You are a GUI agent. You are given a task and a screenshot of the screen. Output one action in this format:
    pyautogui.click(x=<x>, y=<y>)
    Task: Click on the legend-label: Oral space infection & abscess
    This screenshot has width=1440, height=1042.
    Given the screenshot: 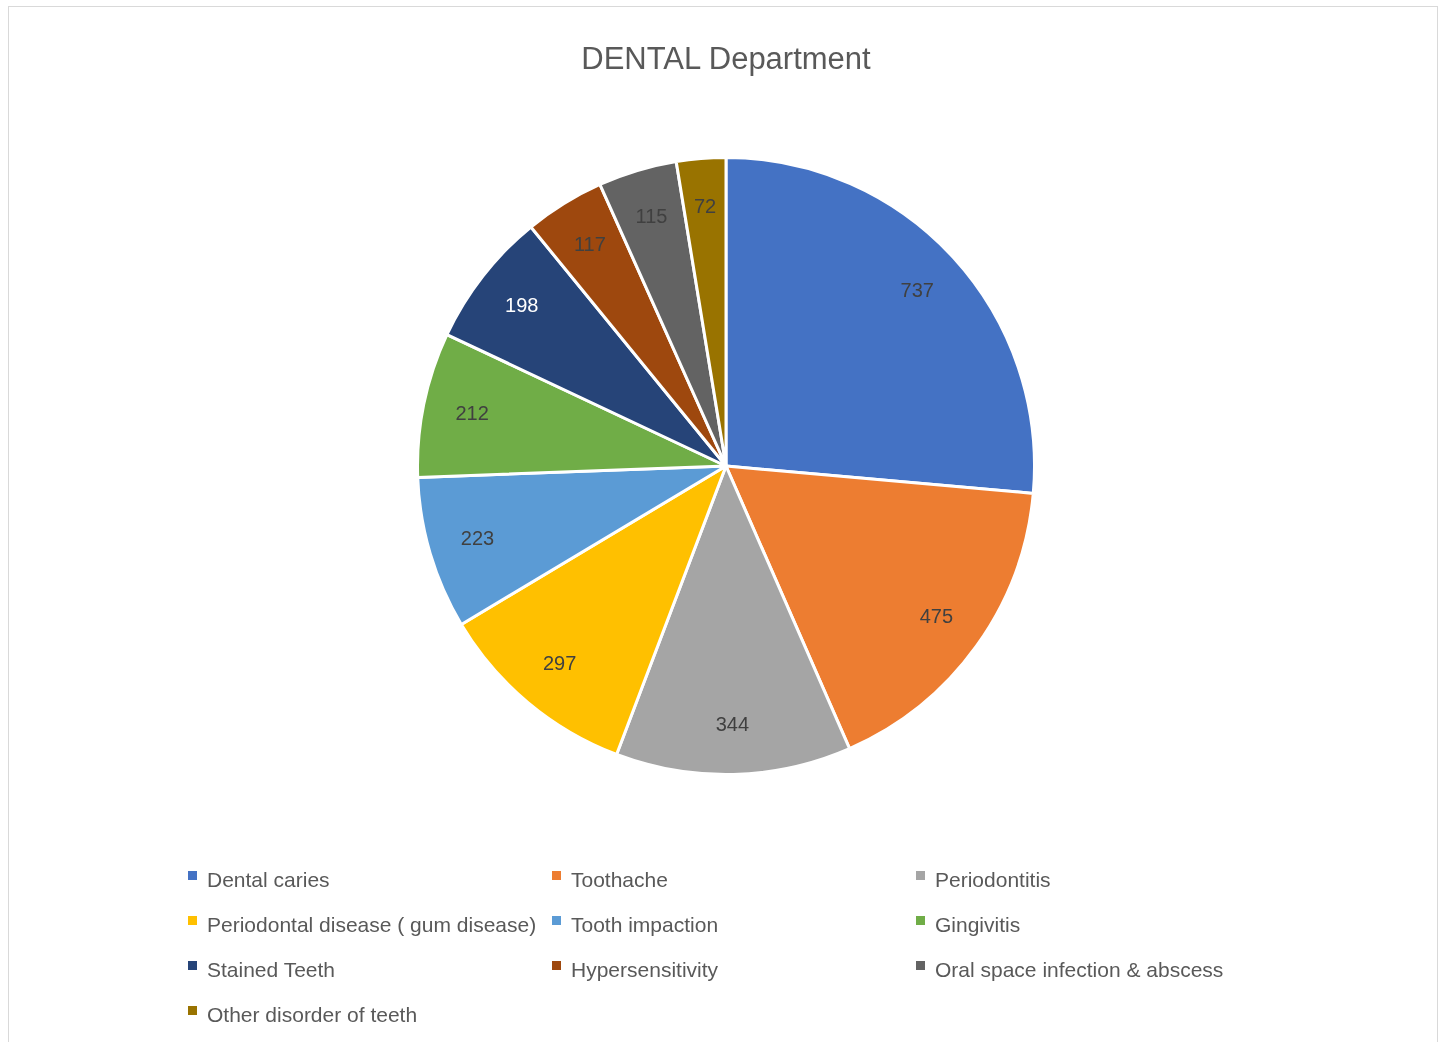 What is the action you would take?
    pyautogui.click(x=1079, y=970)
    